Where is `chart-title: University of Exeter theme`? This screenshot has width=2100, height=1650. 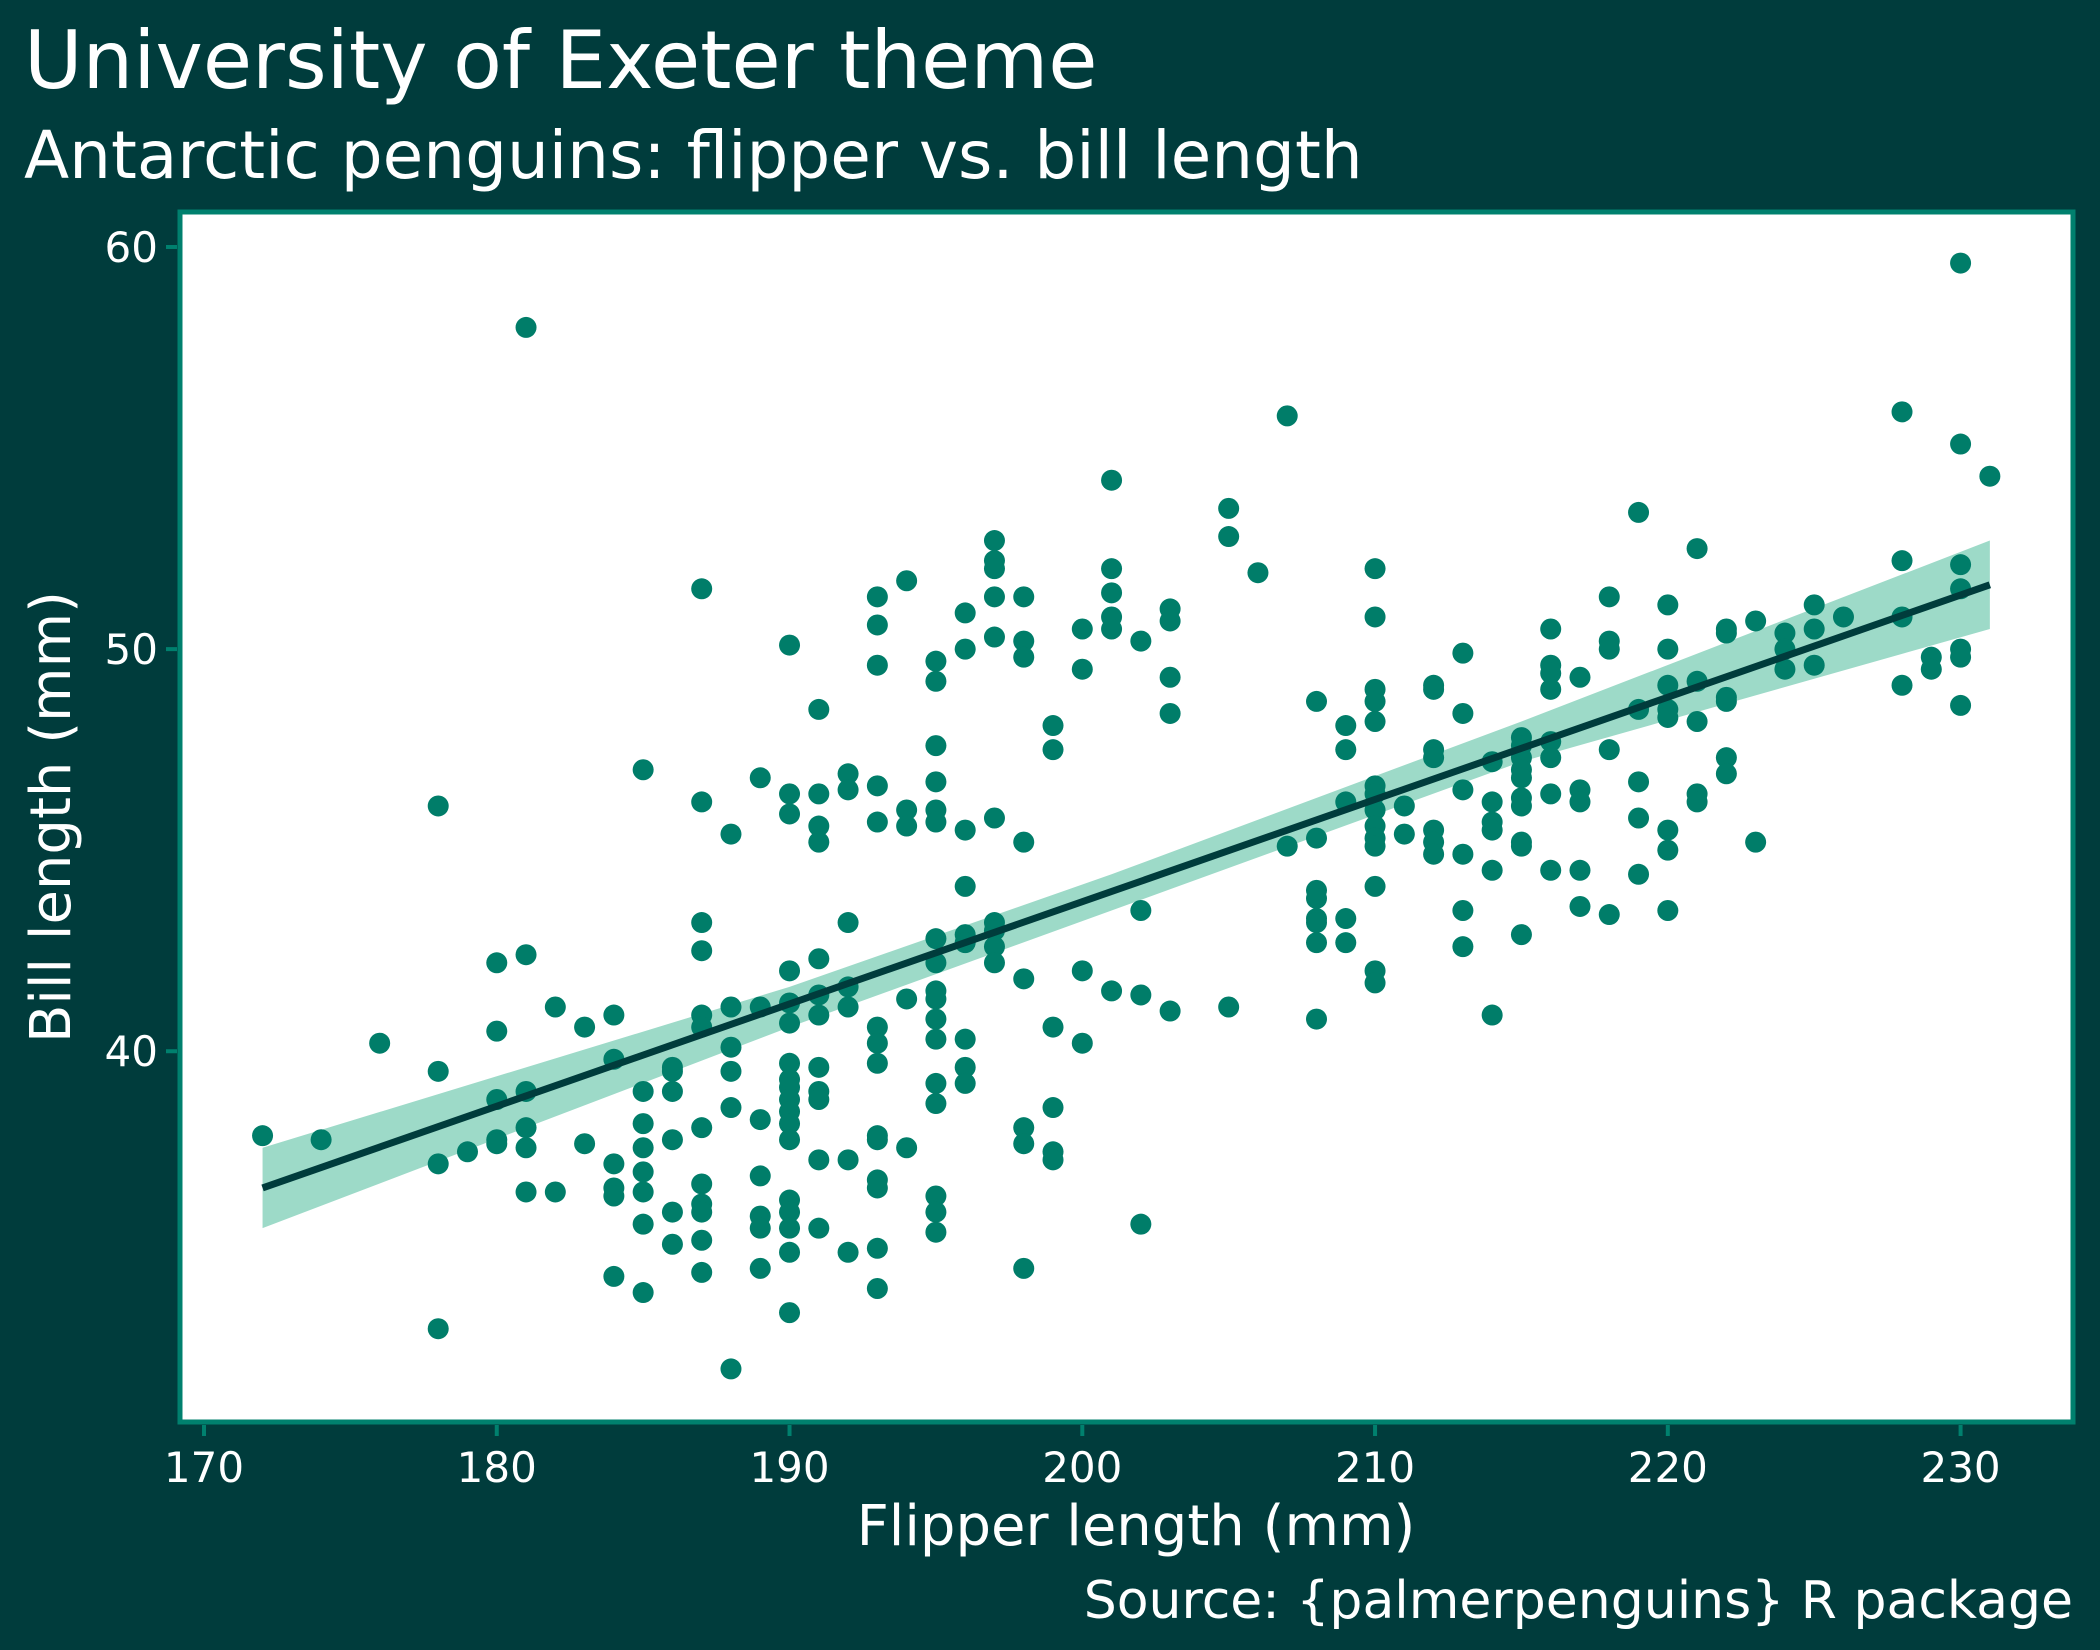
chart-title: University of Exeter theme is located at coordinates (561, 60).